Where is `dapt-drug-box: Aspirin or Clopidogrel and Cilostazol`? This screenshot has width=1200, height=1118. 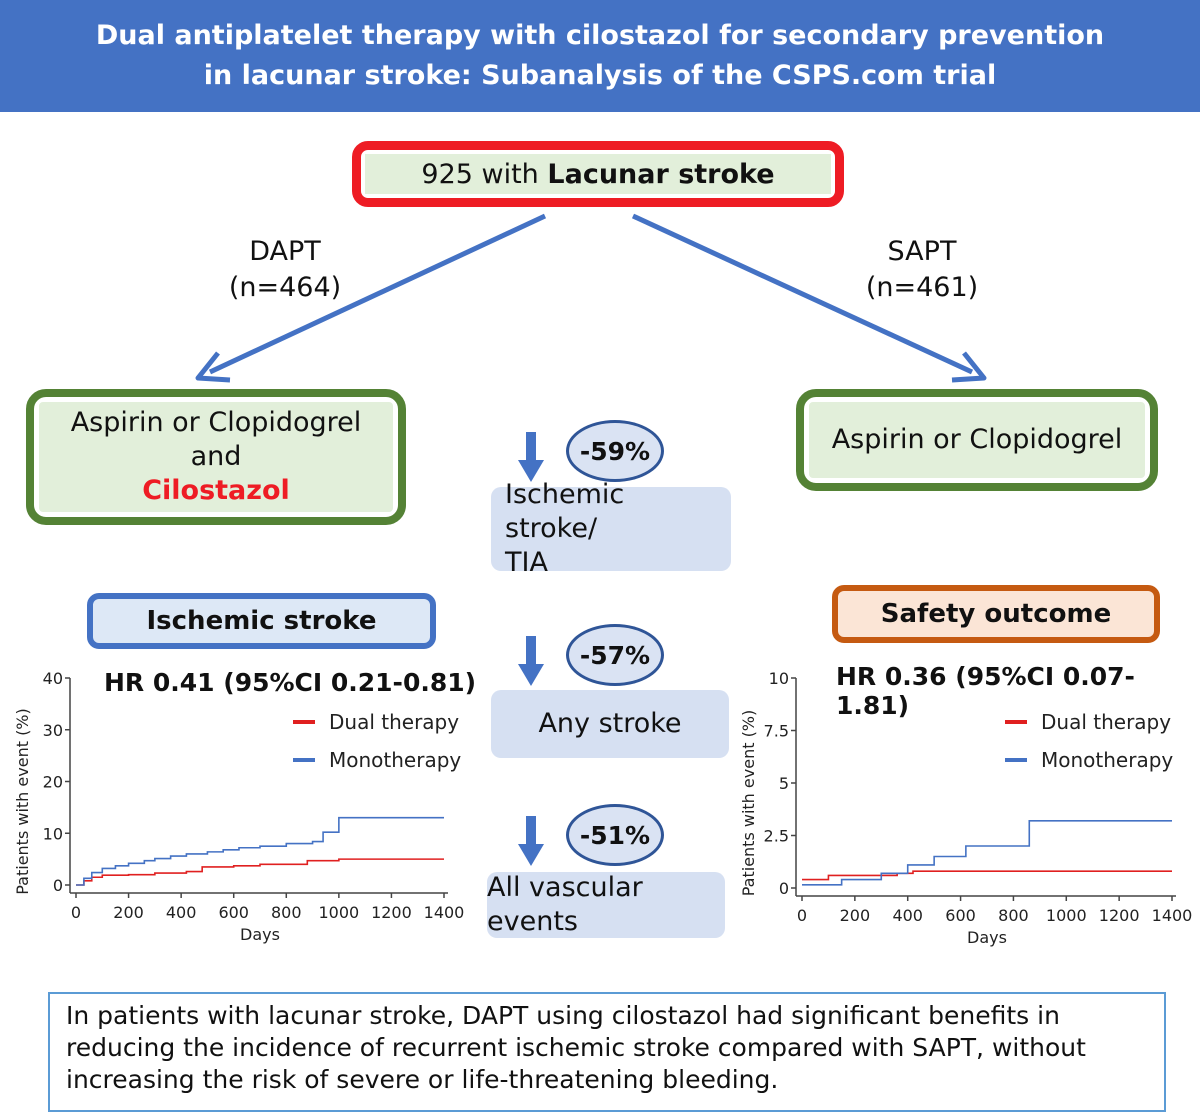
dapt-drug-box: Aspirin or Clopidogrel and Cilostazol is located at coordinates (216, 457).